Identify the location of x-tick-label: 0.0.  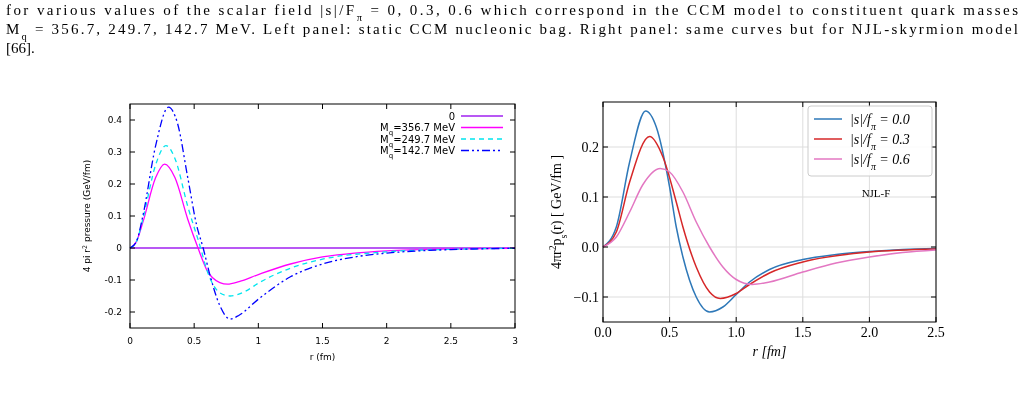
(603, 332).